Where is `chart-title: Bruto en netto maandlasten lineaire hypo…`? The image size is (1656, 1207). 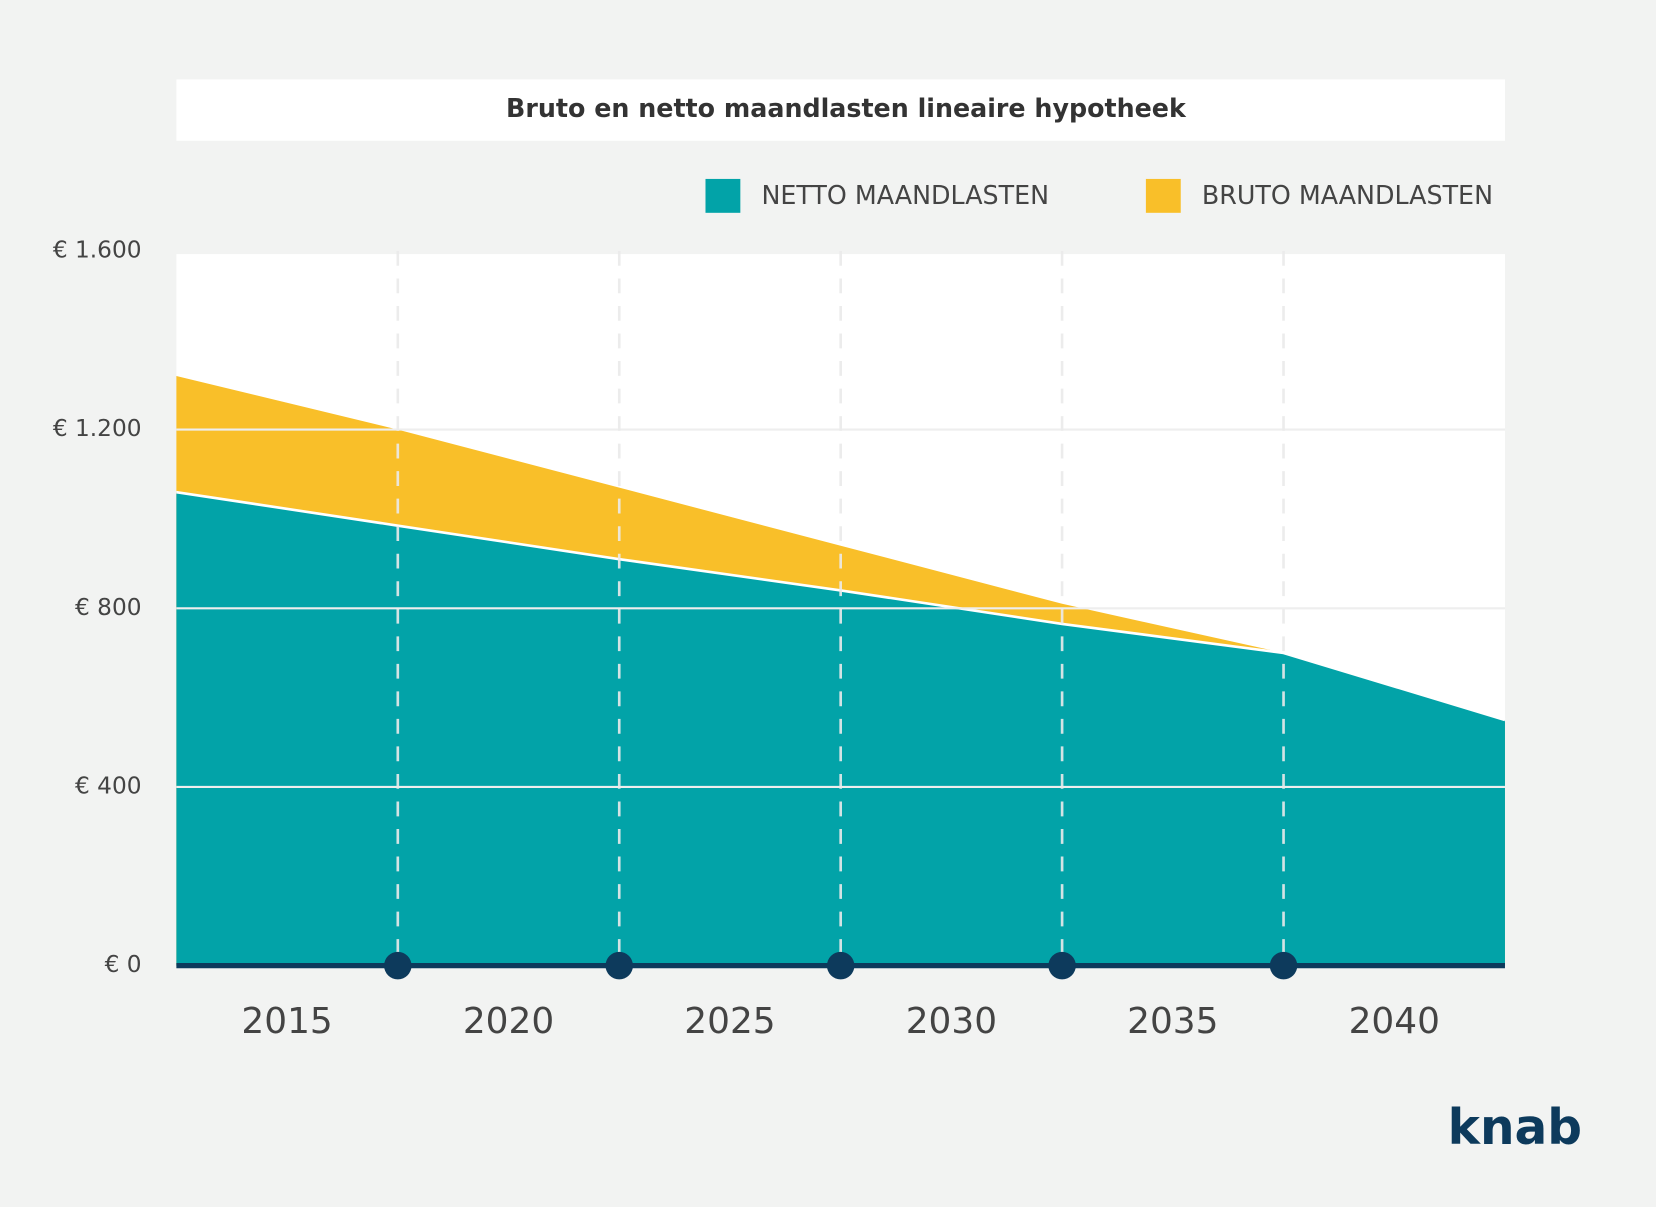 chart-title: Bruto en netto maandlasten lineaire hypo… is located at coordinates (846, 108).